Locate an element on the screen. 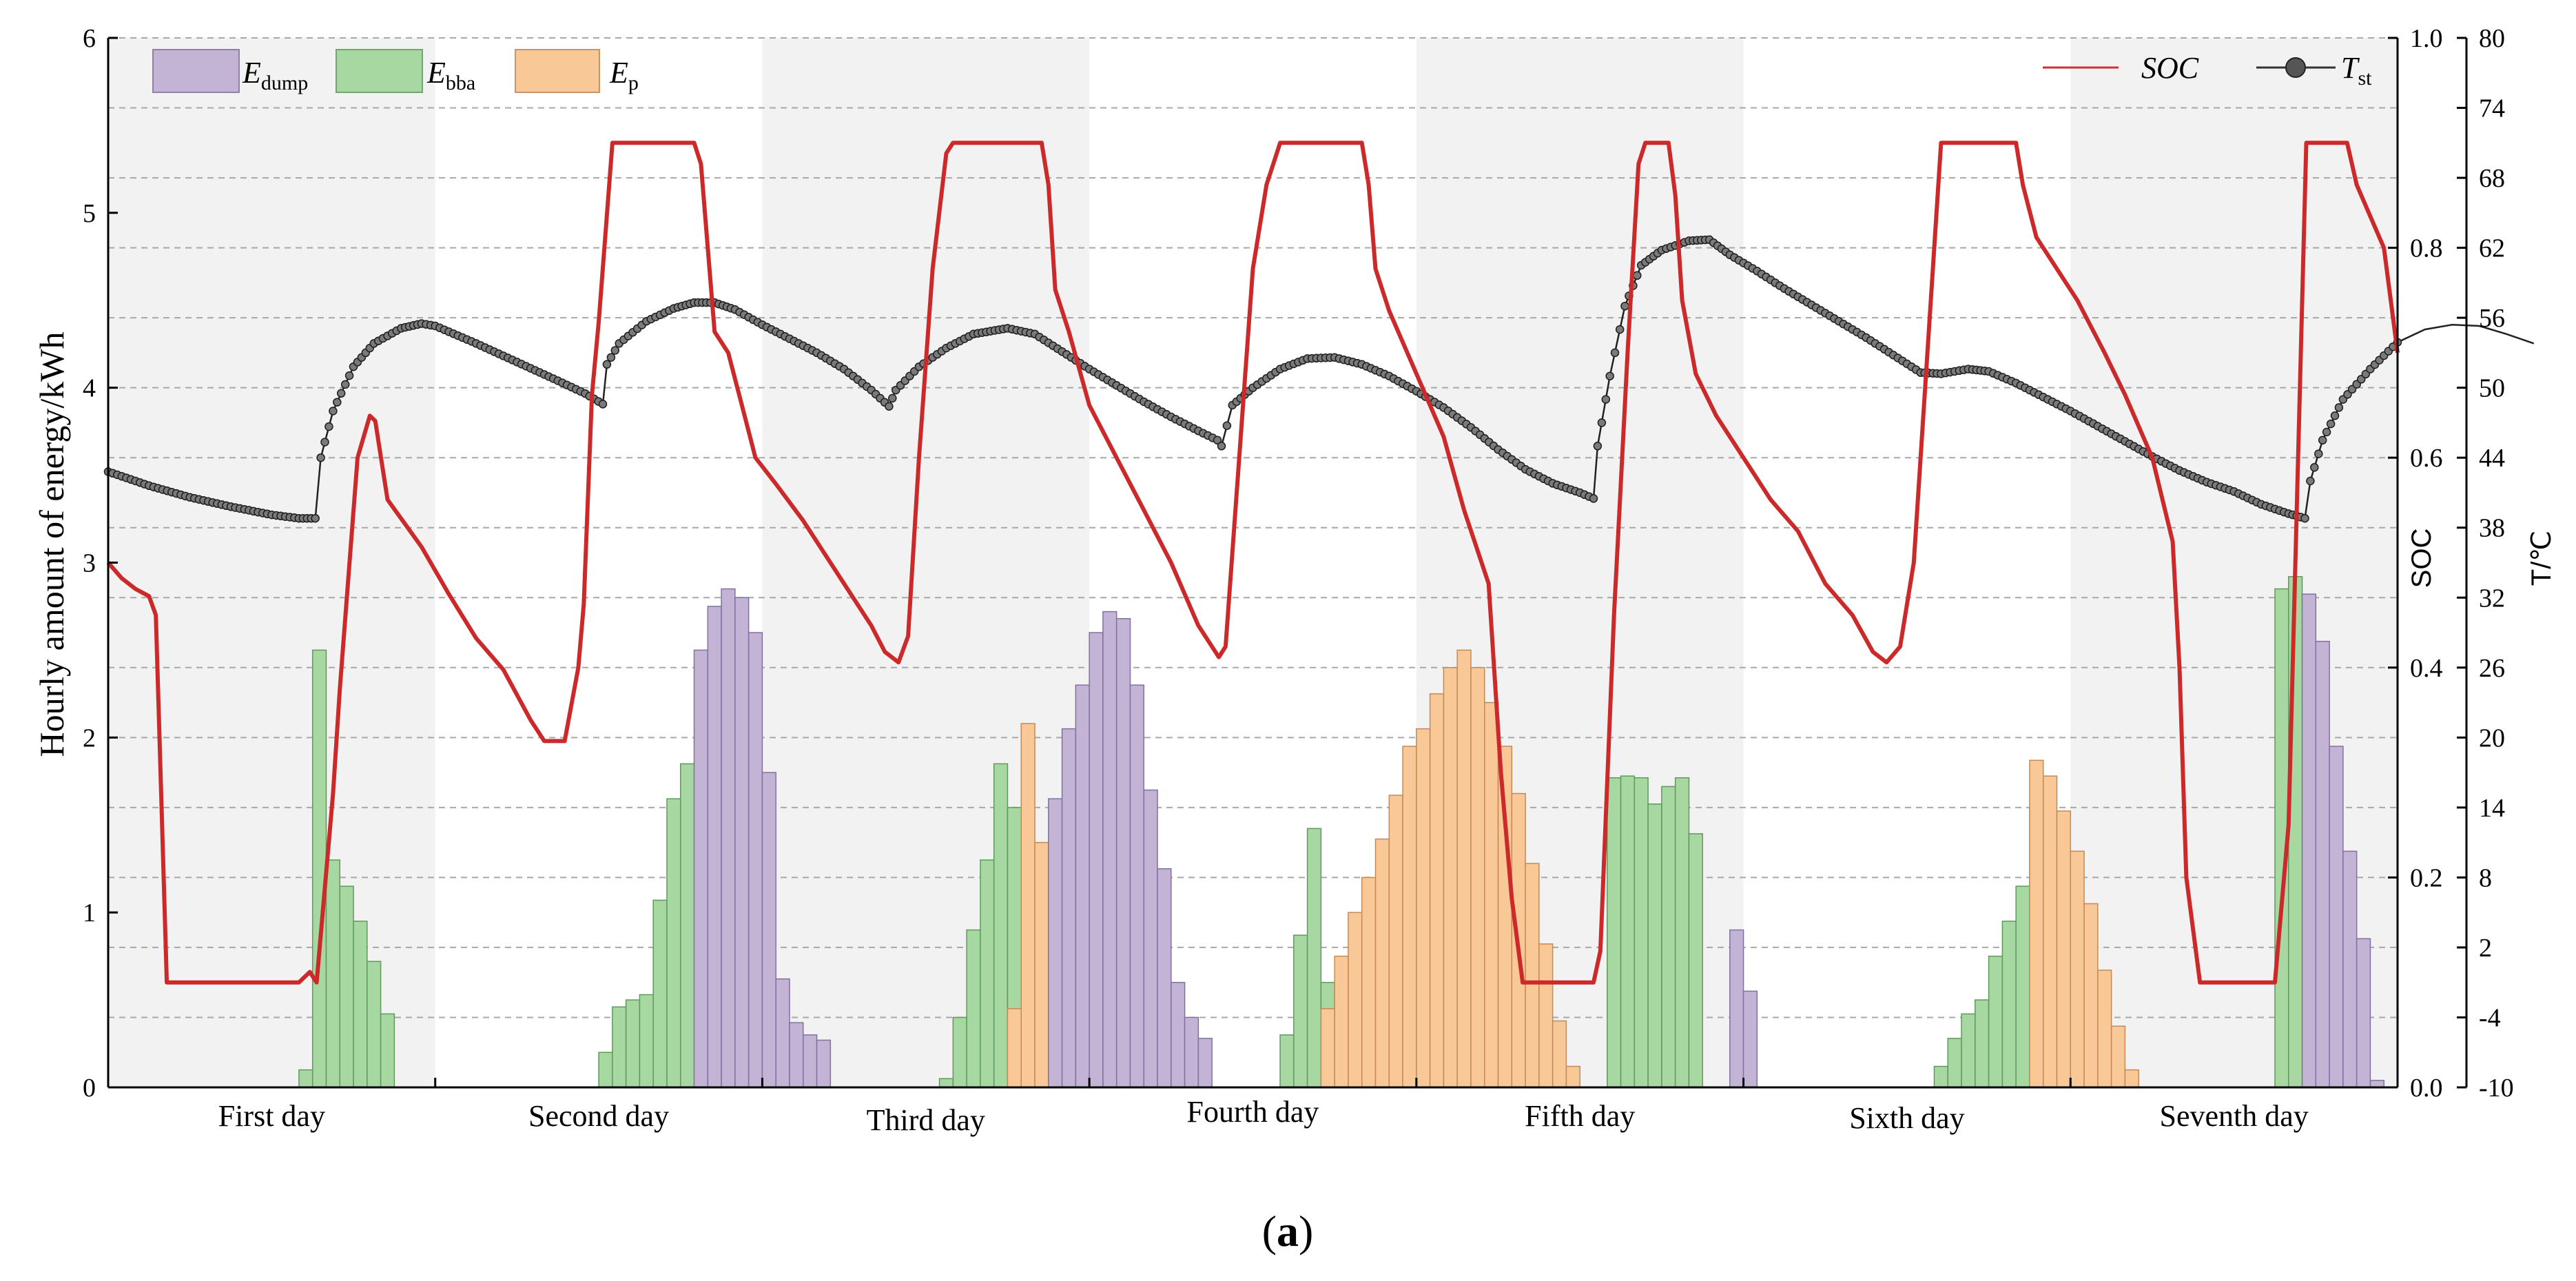  bar-E_p-d4-h26 is located at coordinates (1450, 877).